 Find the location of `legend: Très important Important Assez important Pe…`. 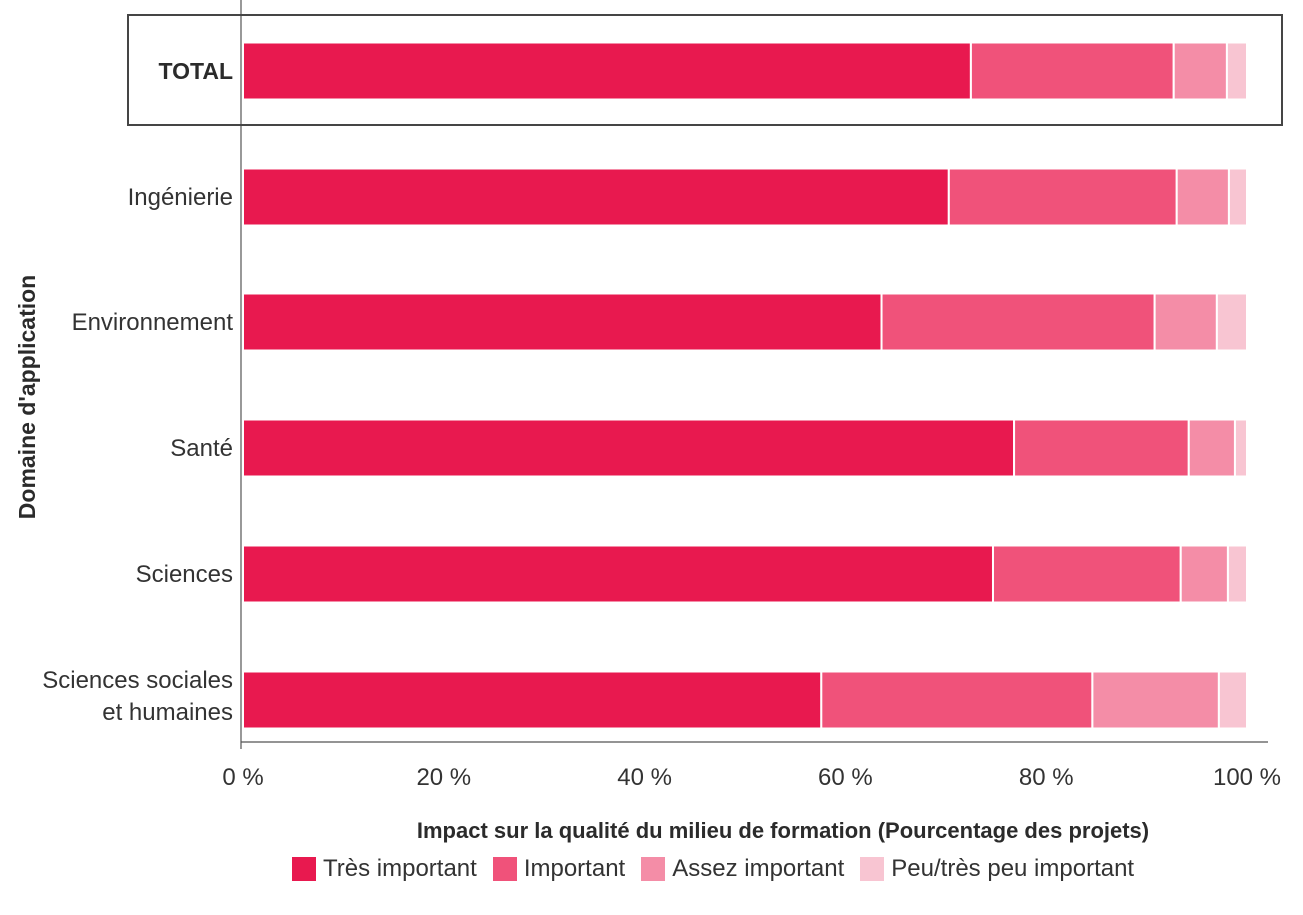

legend: Très important Important Assez important Pe… is located at coordinates (713, 869).